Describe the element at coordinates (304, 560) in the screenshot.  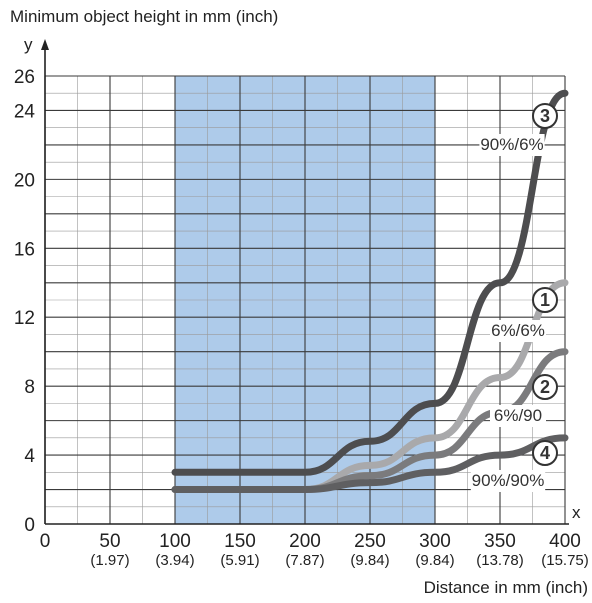
I see `x-tick-sublabel: (7.87)` at that location.